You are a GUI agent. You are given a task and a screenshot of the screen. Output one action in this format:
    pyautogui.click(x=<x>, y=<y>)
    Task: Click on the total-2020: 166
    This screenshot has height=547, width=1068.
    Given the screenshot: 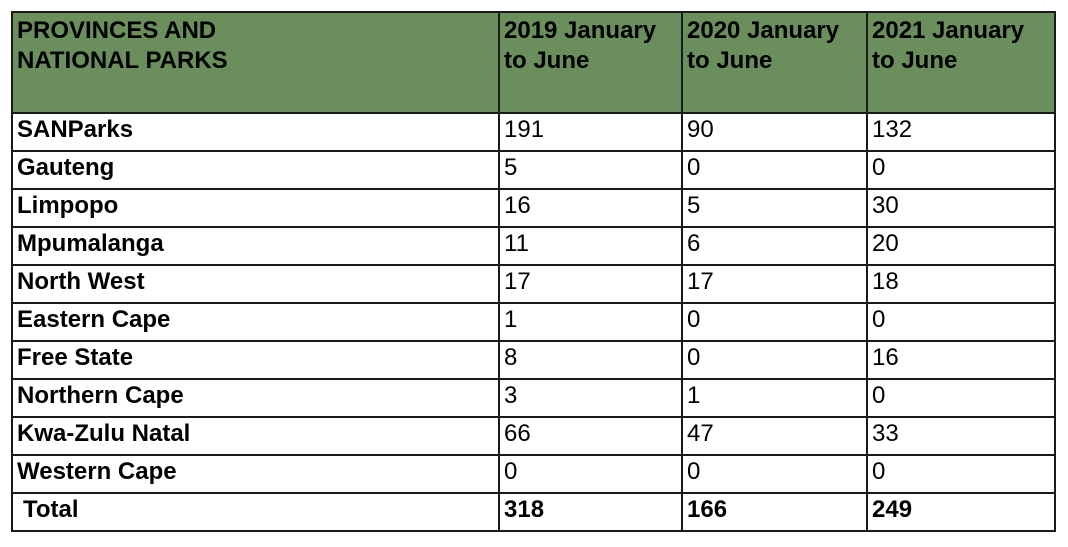 What is the action you would take?
    pyautogui.click(x=774, y=512)
    